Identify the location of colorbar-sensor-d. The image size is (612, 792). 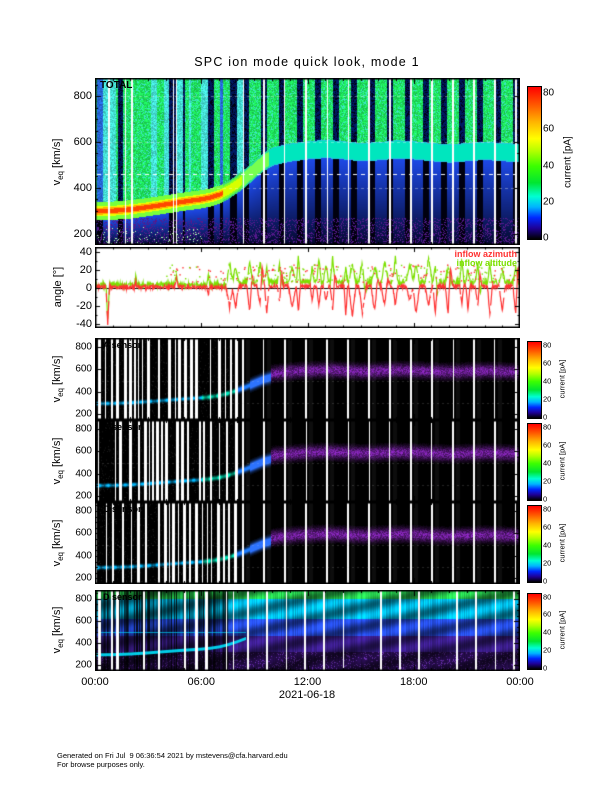
(534, 631).